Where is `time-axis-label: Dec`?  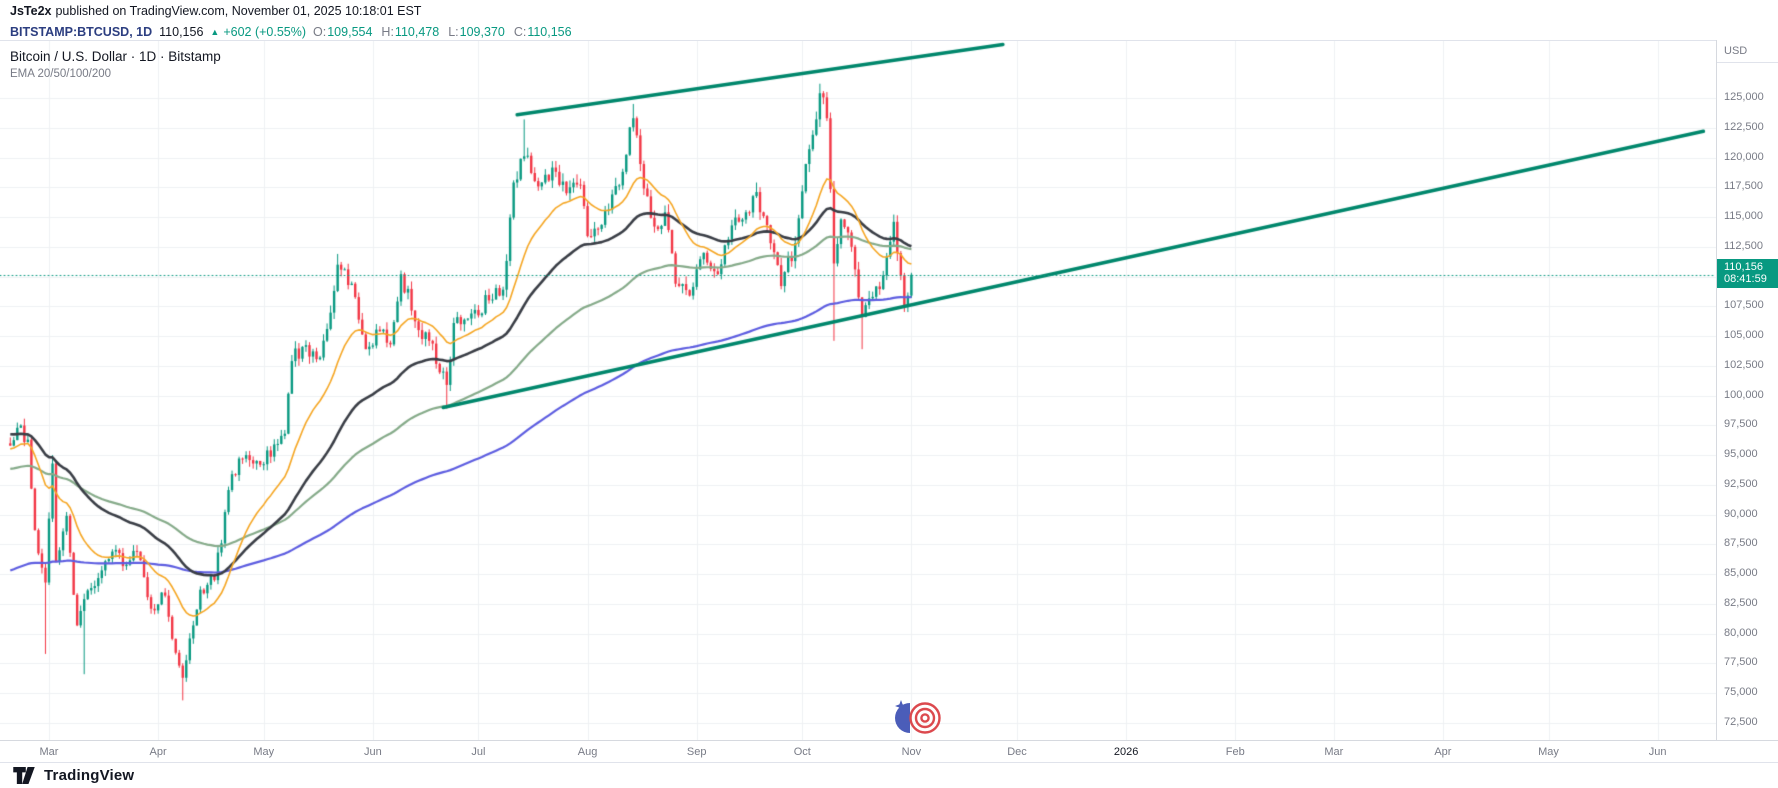
time-axis-label: Dec is located at coordinates (1017, 752).